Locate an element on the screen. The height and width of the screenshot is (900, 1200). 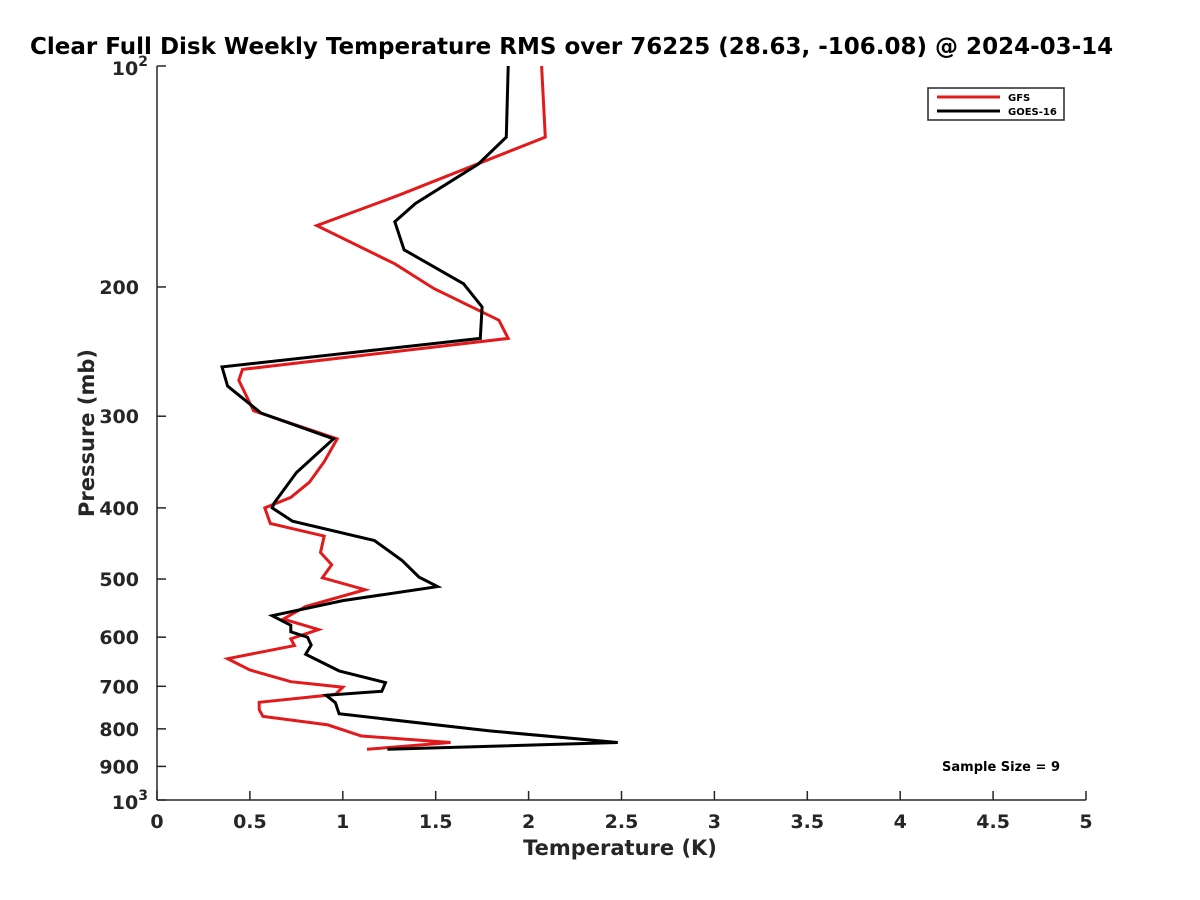
x-tick-label: 1 is located at coordinates (342, 822).